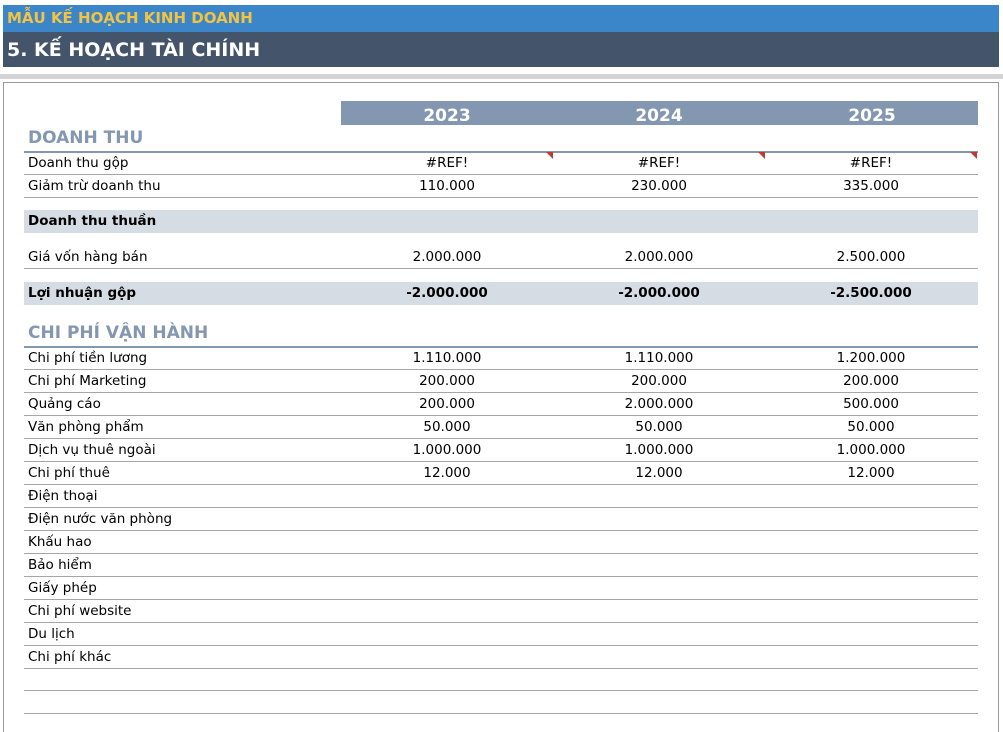 The width and height of the screenshot is (1003, 732). Describe the element at coordinates (60, 542) in the screenshot. I see `row-label: Khấu hao` at that location.